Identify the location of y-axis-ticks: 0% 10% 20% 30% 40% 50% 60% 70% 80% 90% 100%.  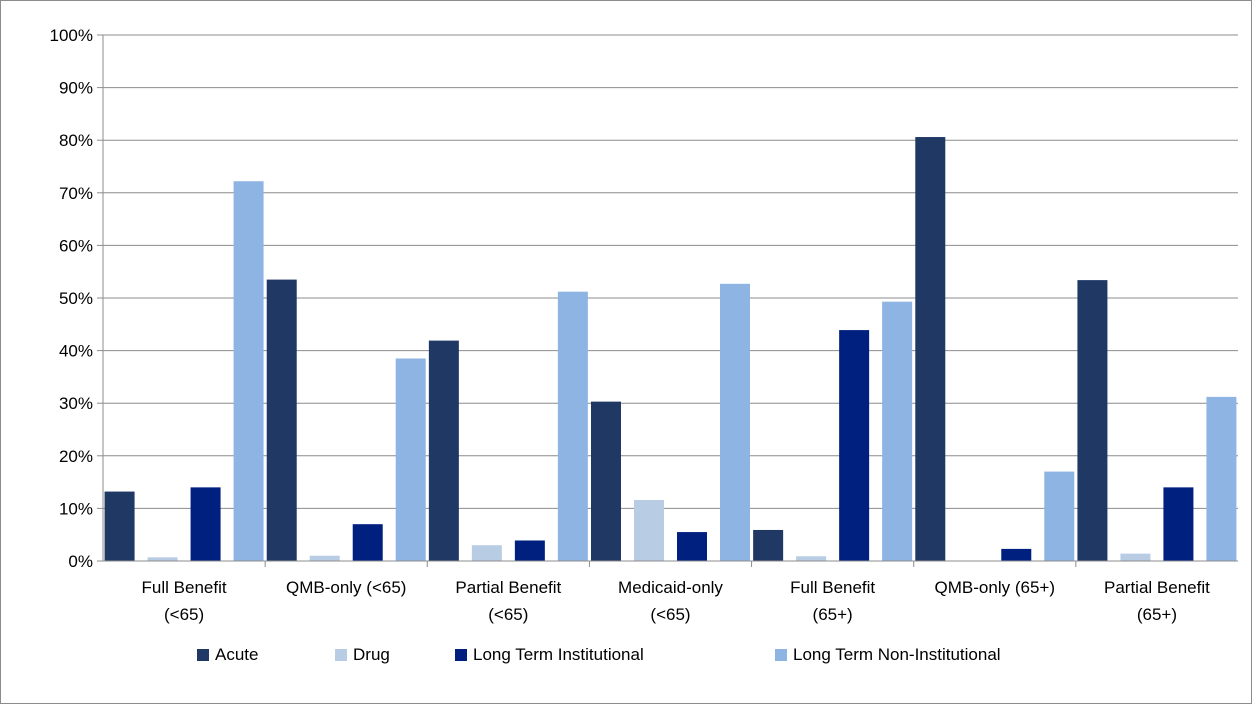
(76, 298).